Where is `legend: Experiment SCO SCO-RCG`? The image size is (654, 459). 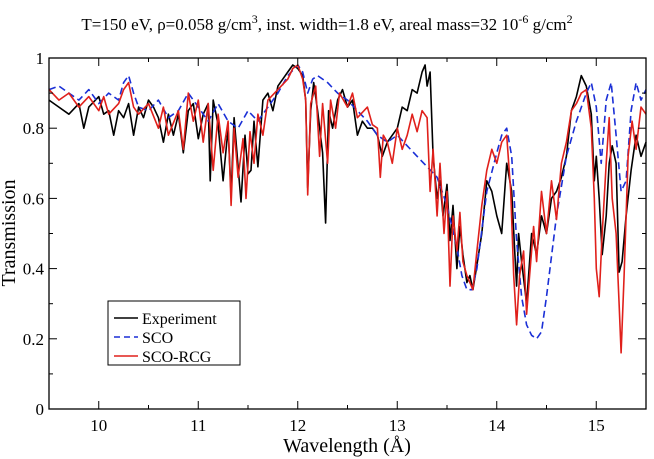 legend: Experiment SCO SCO-RCG is located at coordinates (174, 333).